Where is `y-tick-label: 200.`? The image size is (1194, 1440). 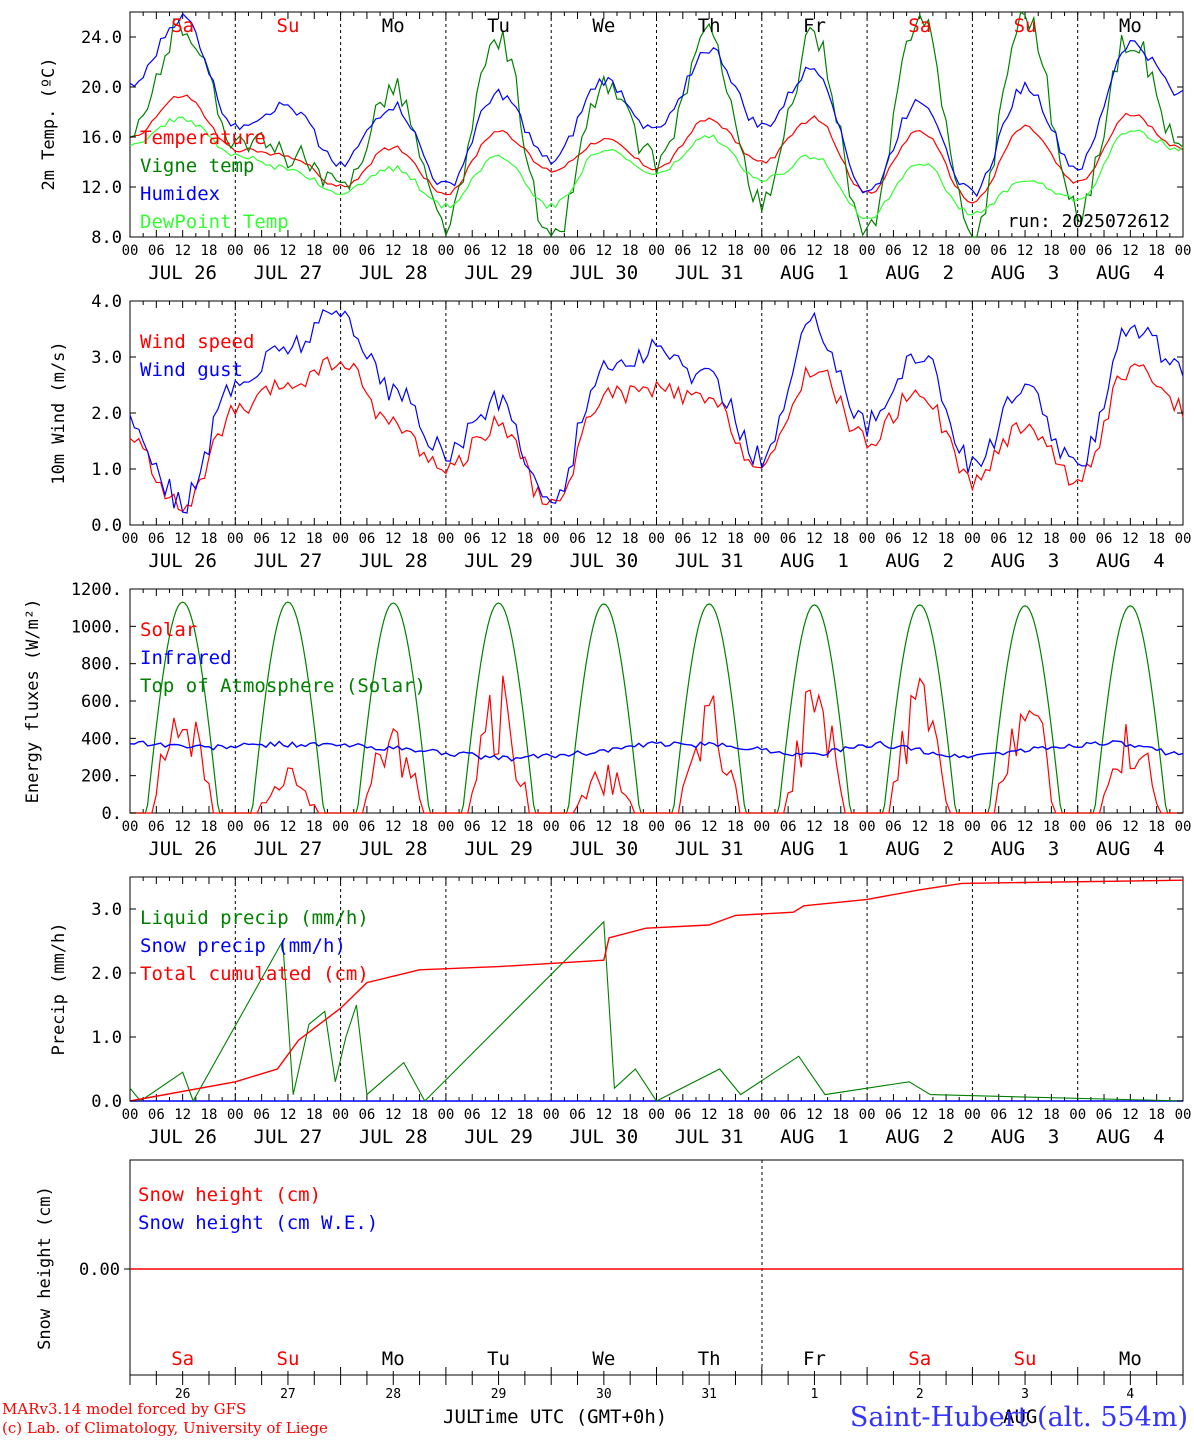 y-tick-label: 200. is located at coordinates (101, 777).